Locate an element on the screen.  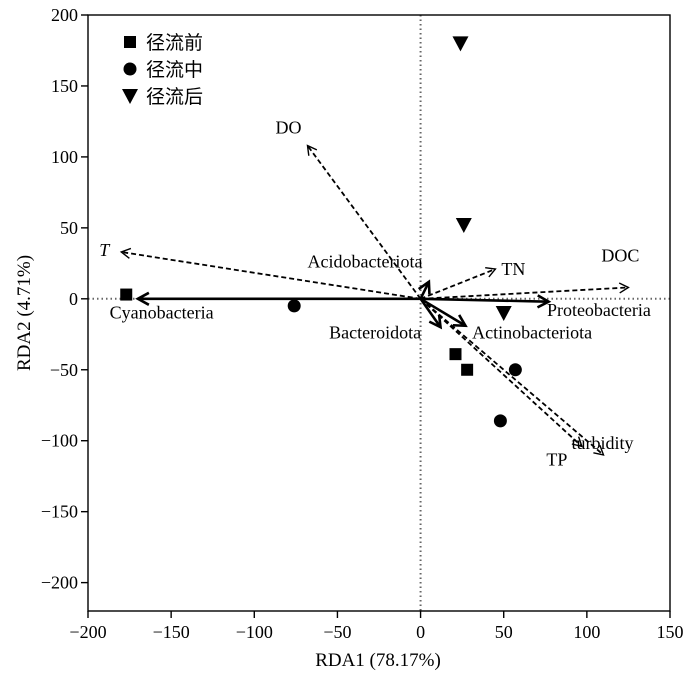
y-tick-label: −50 is located at coordinates (64, 370).